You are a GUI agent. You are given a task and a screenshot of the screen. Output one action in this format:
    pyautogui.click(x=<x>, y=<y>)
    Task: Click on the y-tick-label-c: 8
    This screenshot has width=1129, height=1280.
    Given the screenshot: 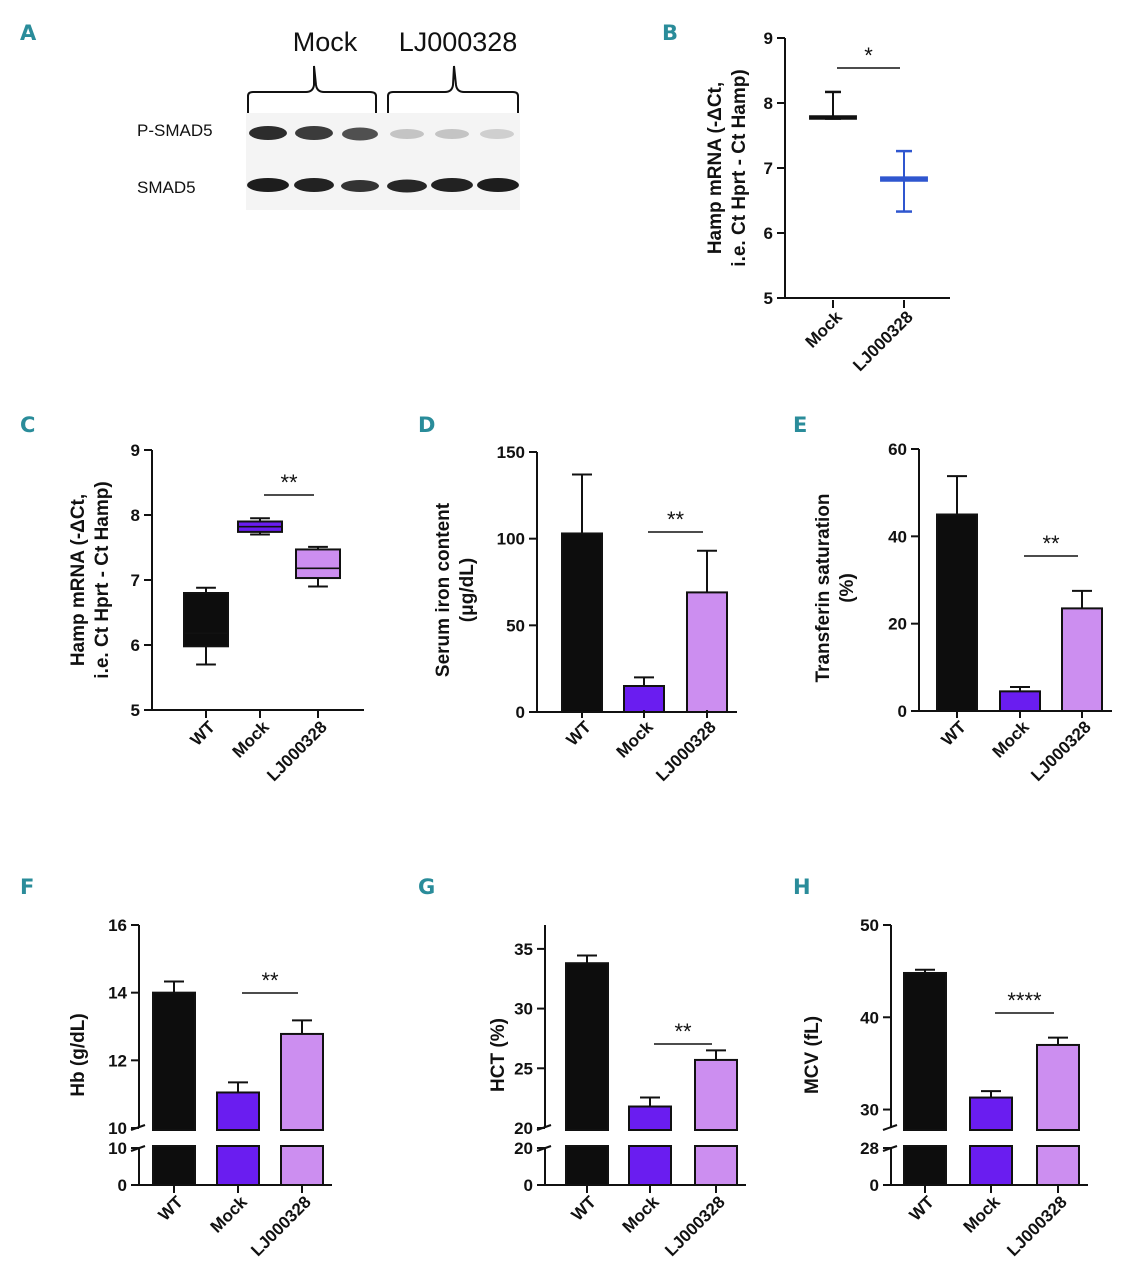 What is the action you would take?
    pyautogui.click(x=135, y=515)
    